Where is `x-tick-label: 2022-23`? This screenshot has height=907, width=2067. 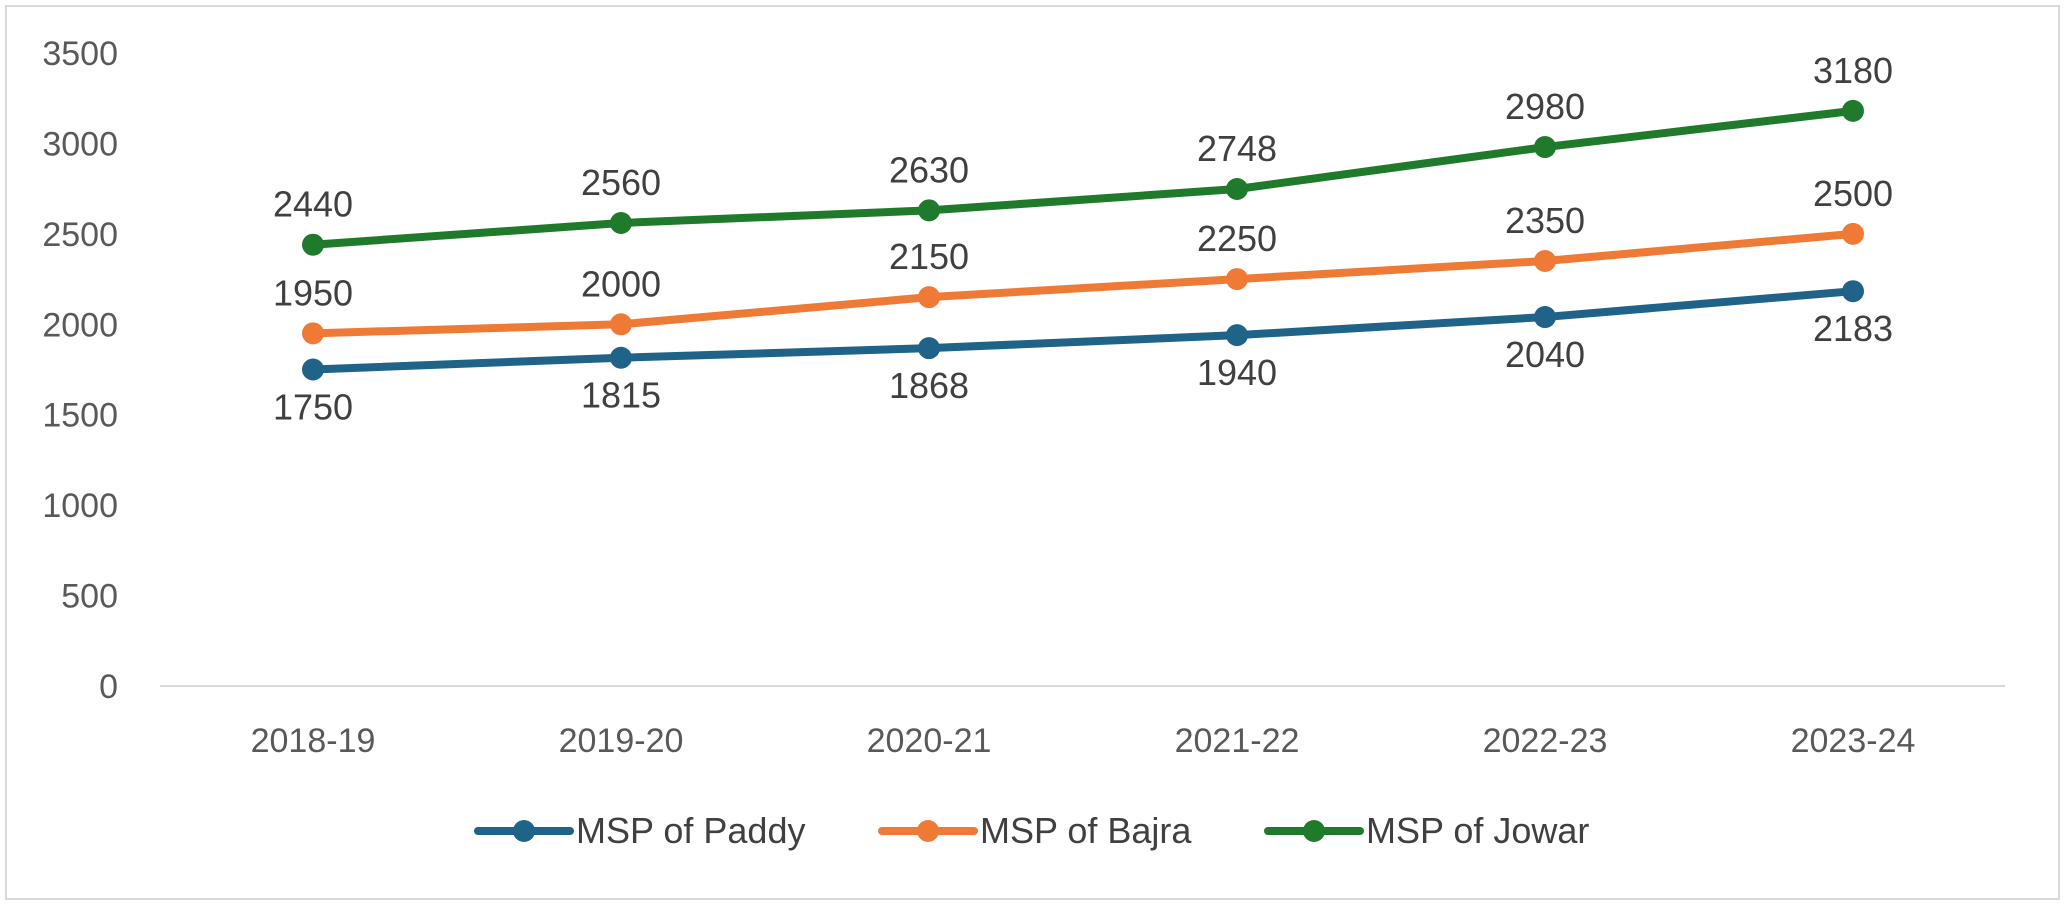
x-tick-label: 2022-23 is located at coordinates (1545, 741).